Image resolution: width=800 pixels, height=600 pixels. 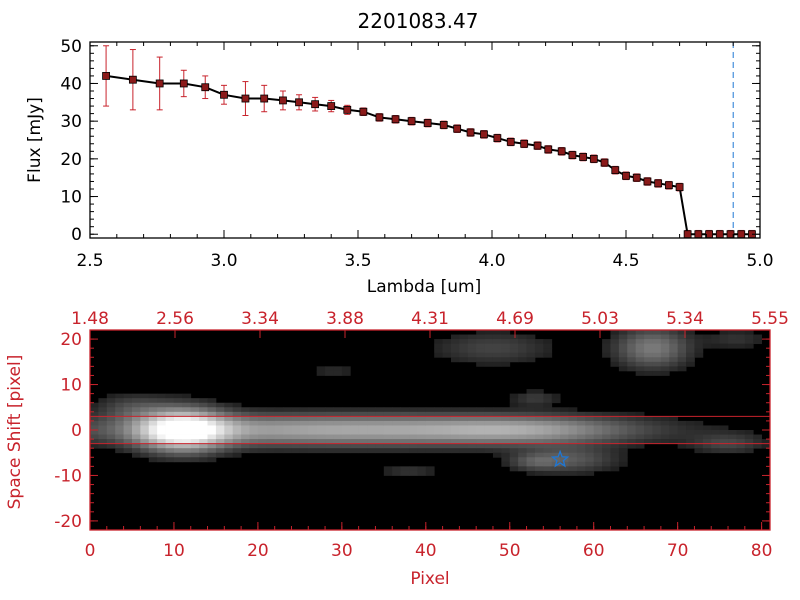 I want to click on spectrum-y-axis-label: Flux [mJy], so click(x=35, y=140).